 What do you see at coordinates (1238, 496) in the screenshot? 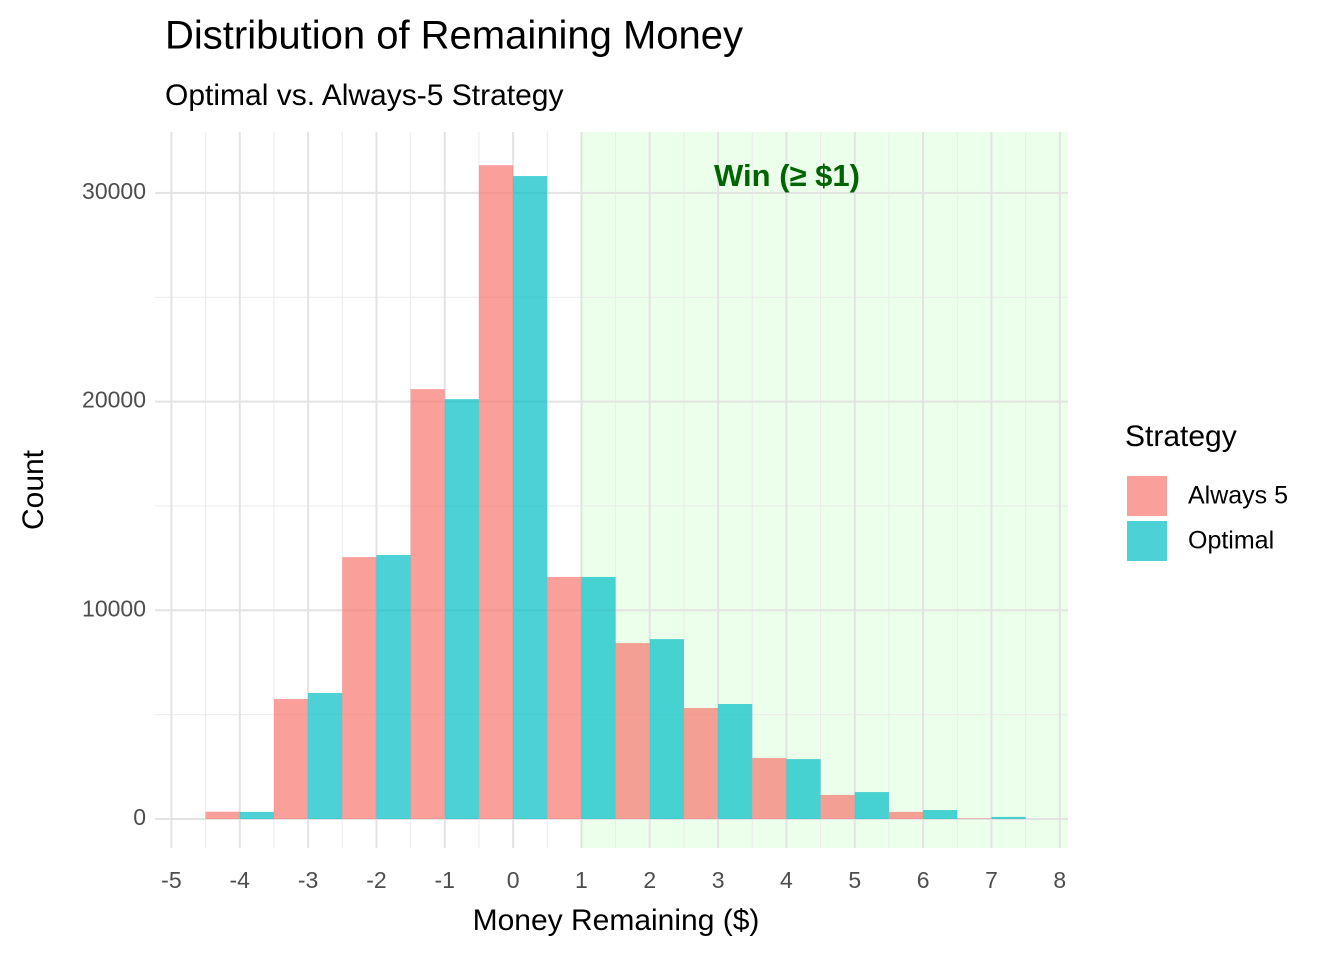
I see `legend-label: Always 5` at bounding box center [1238, 496].